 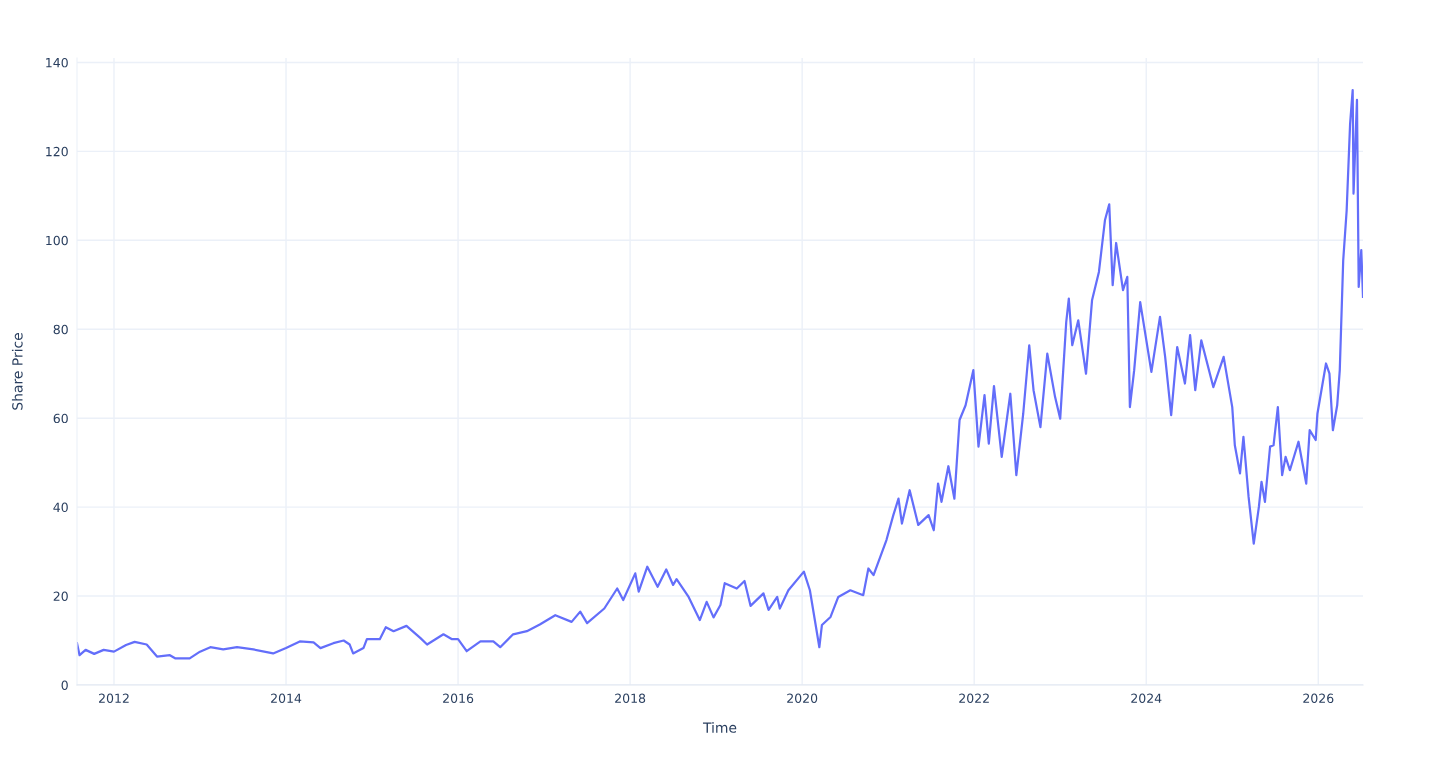 What do you see at coordinates (57, 240) in the screenshot?
I see `y-tick-label: 100` at bounding box center [57, 240].